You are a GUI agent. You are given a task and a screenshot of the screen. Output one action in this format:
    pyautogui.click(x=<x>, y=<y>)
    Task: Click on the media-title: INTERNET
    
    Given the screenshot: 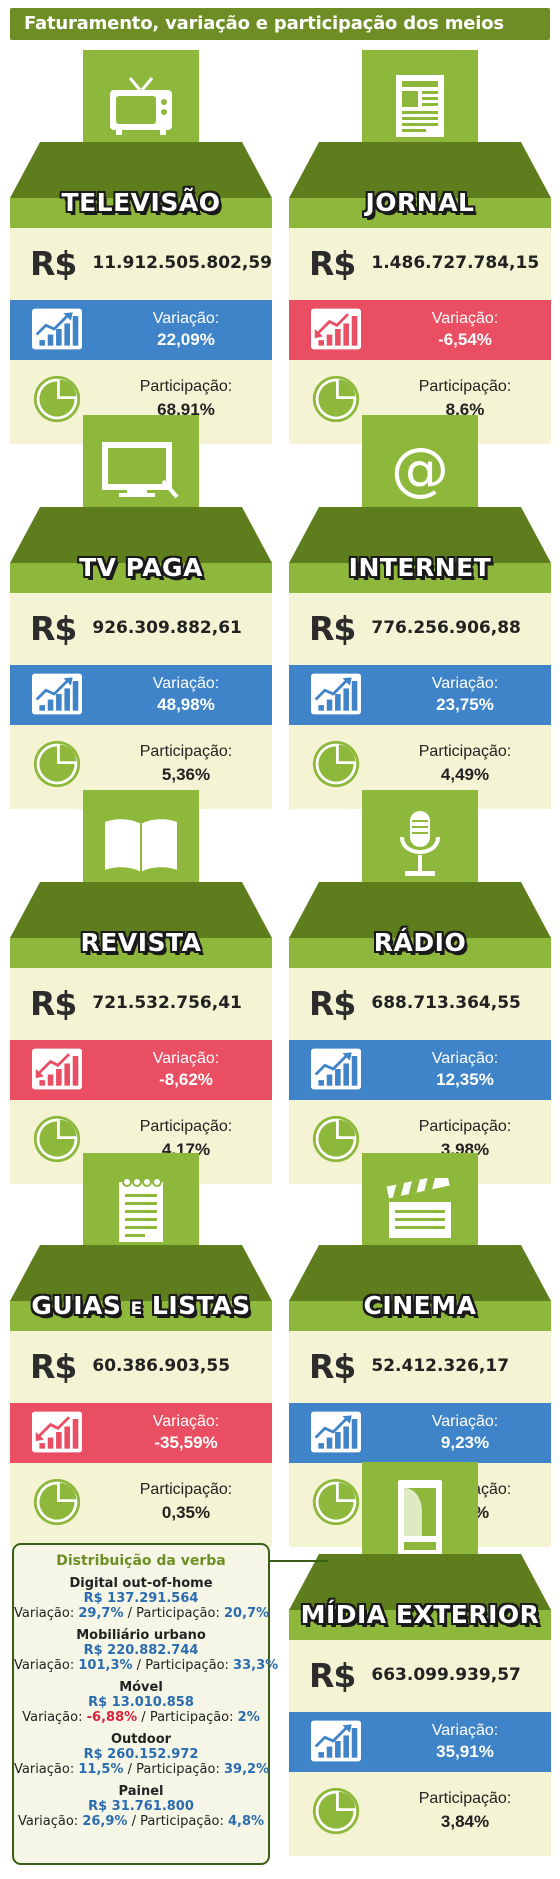 What is the action you would take?
    pyautogui.click(x=420, y=567)
    